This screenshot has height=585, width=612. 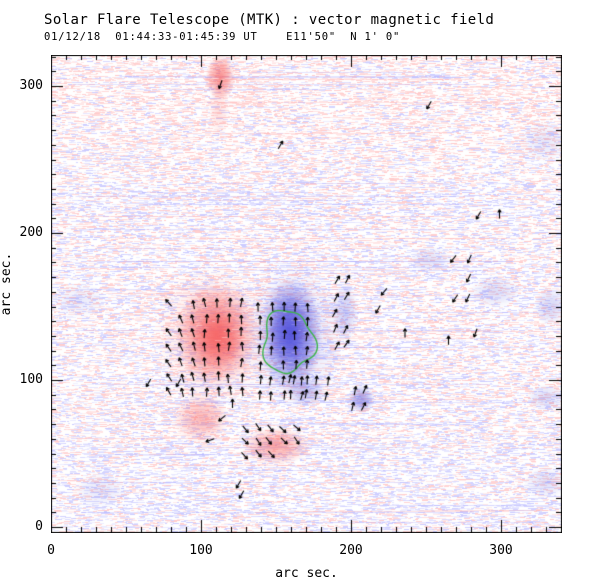 I want to click on y-tick-label-200: 200, so click(x=31, y=232).